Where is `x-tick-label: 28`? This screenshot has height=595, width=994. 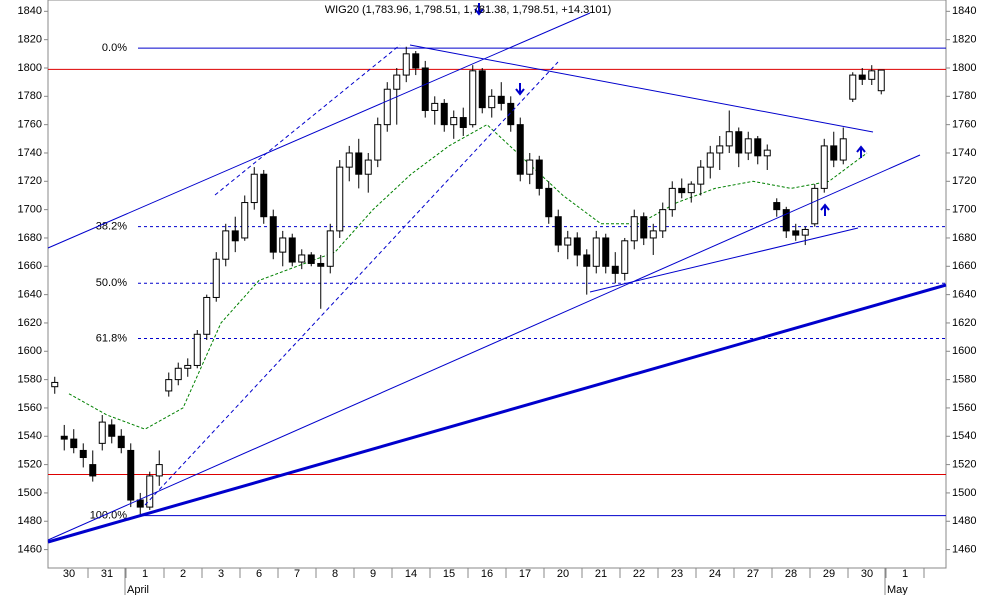 x-tick-label: 28 is located at coordinates (791, 574).